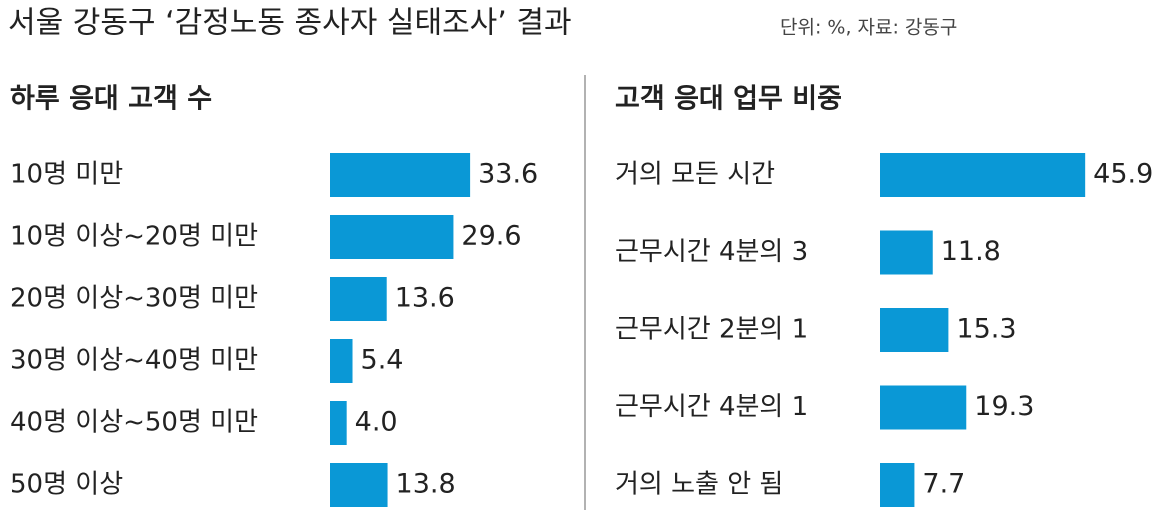  What do you see at coordinates (971, 251) in the screenshot?
I see `value-label: 11.8` at bounding box center [971, 251].